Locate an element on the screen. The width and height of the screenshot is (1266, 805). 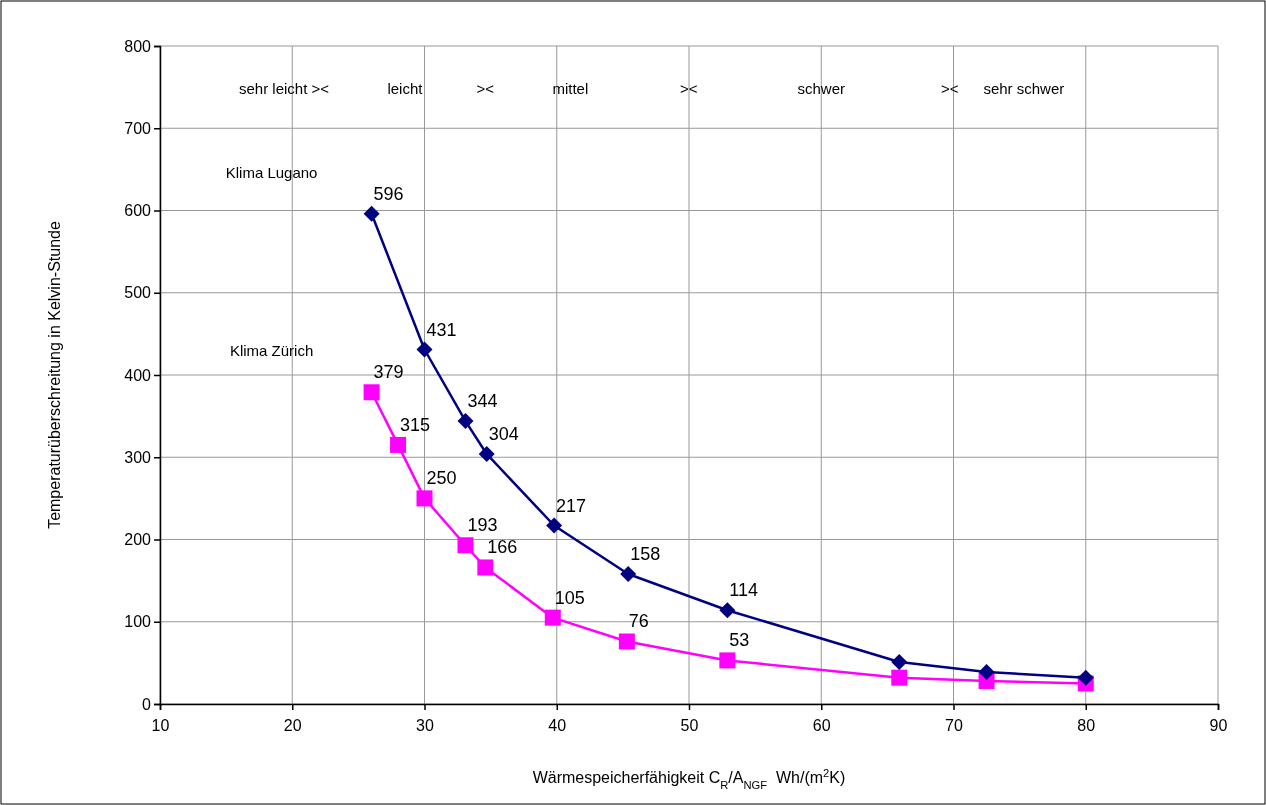
data-label: 250 is located at coordinates (441, 478).